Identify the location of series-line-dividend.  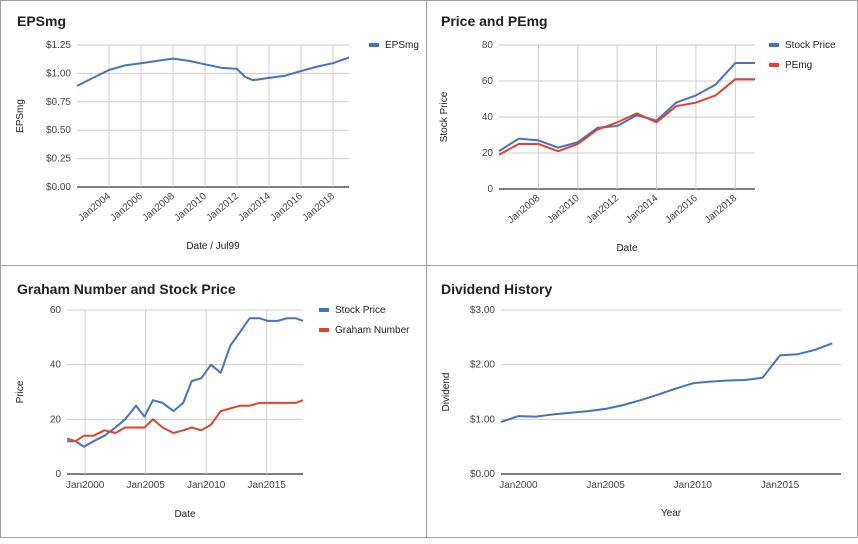
(666, 383).